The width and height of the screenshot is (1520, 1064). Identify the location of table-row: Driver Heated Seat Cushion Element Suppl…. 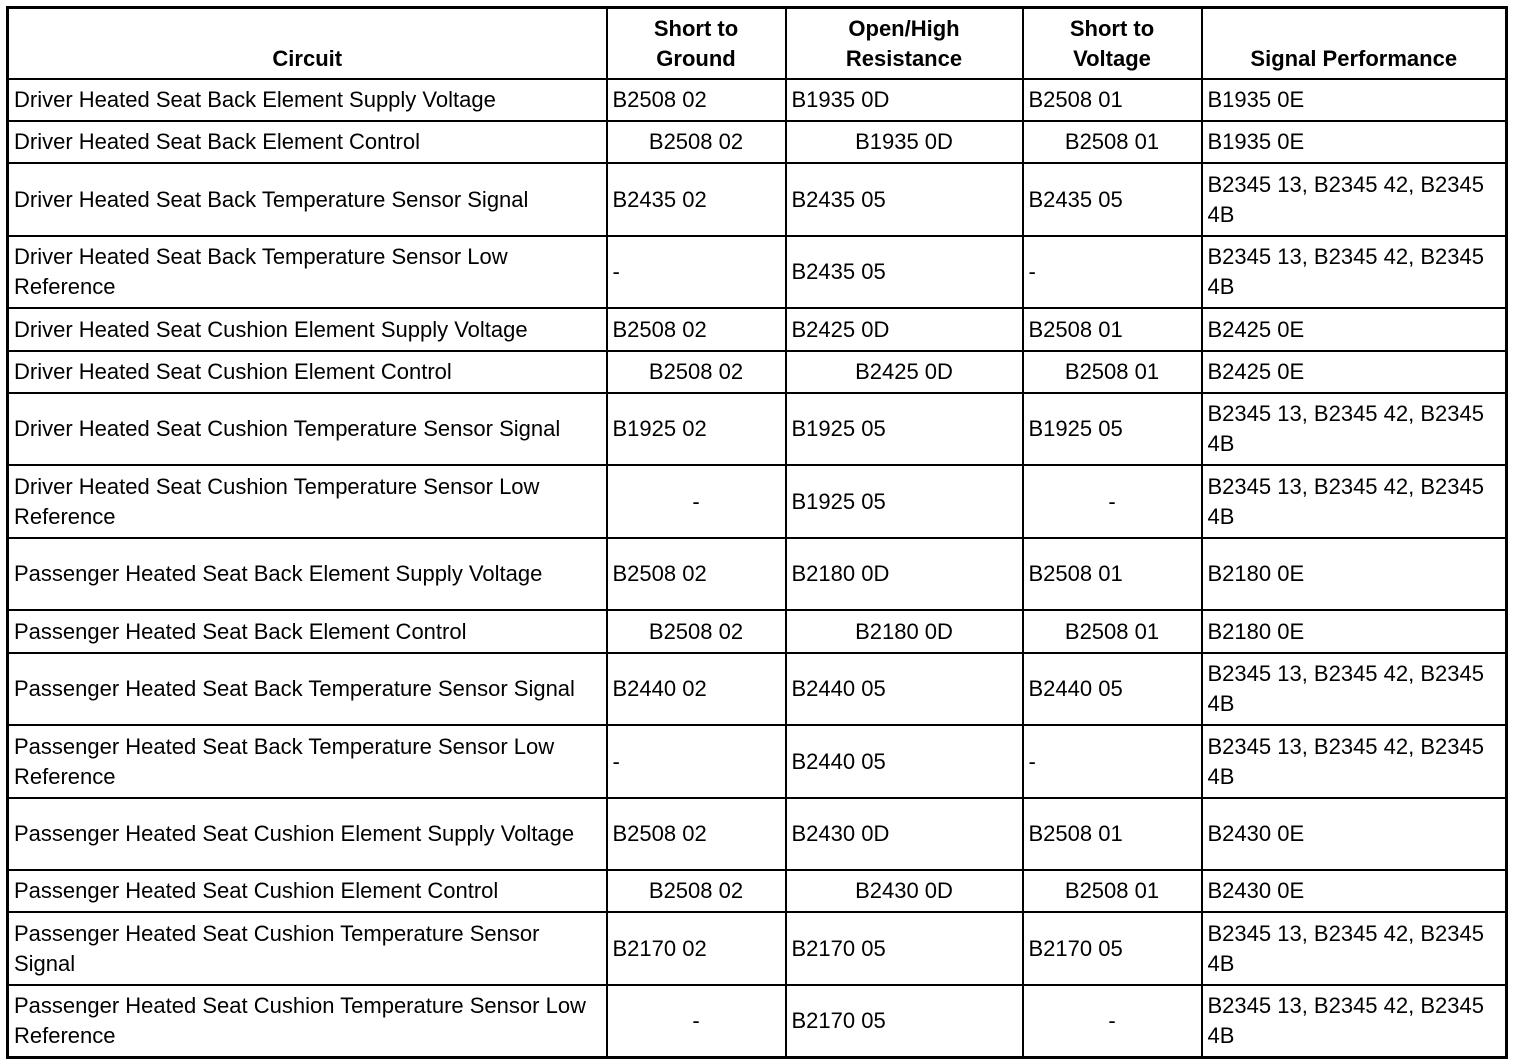
(757, 329).